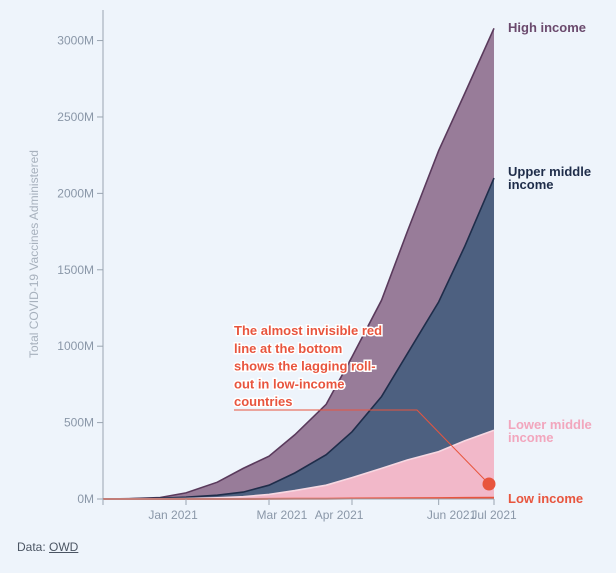 Image resolution: width=616 pixels, height=573 pixels. What do you see at coordinates (489, 484) in the screenshot?
I see `annotation-marker` at bounding box center [489, 484].